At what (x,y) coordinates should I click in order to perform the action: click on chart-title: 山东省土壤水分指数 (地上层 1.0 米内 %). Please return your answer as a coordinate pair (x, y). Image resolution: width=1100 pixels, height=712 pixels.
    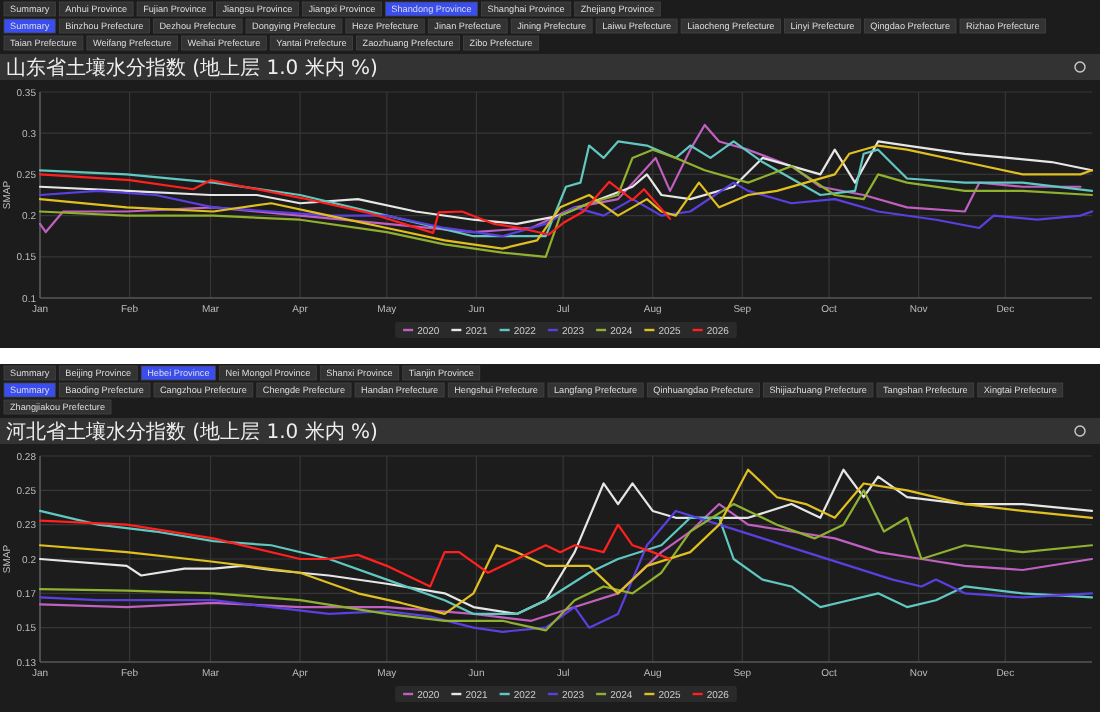
    Looking at the image, I should click on (192, 68).